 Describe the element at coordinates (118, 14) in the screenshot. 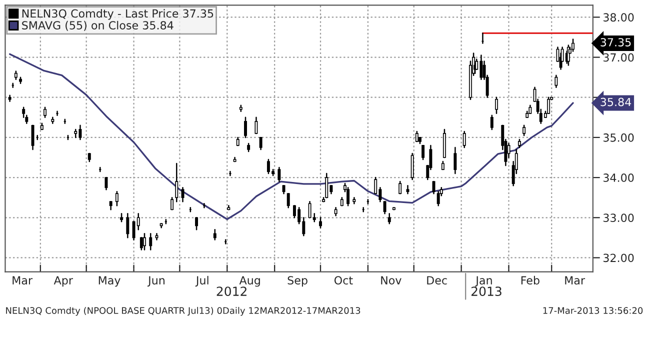

I see `legend-label: NELN3Q Comdty - Last Price 37.35` at that location.